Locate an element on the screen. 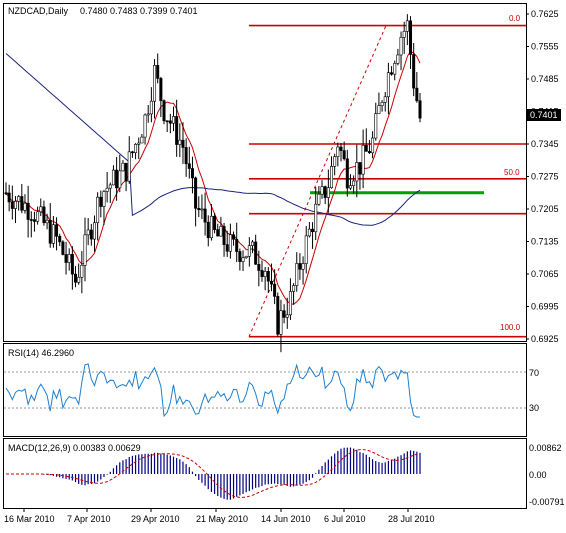 The width and height of the screenshot is (566, 533). x-tick-label-0: 16 Mar 2010 is located at coordinates (29, 519).